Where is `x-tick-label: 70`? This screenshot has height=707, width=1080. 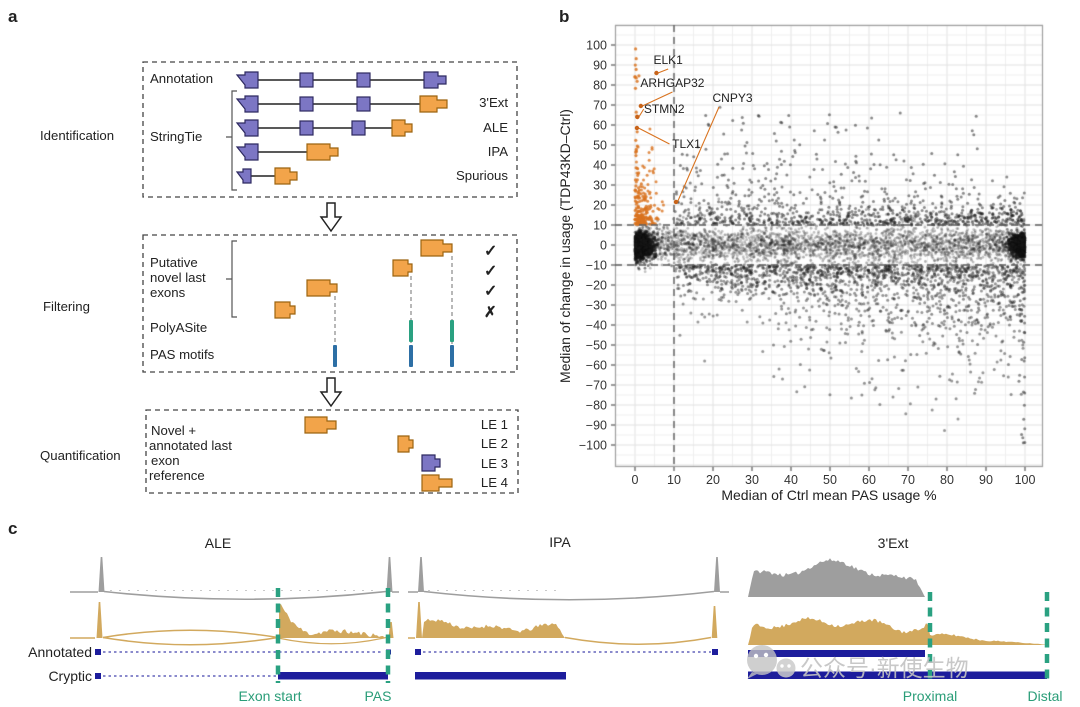
x-tick-label: 70 is located at coordinates (908, 480).